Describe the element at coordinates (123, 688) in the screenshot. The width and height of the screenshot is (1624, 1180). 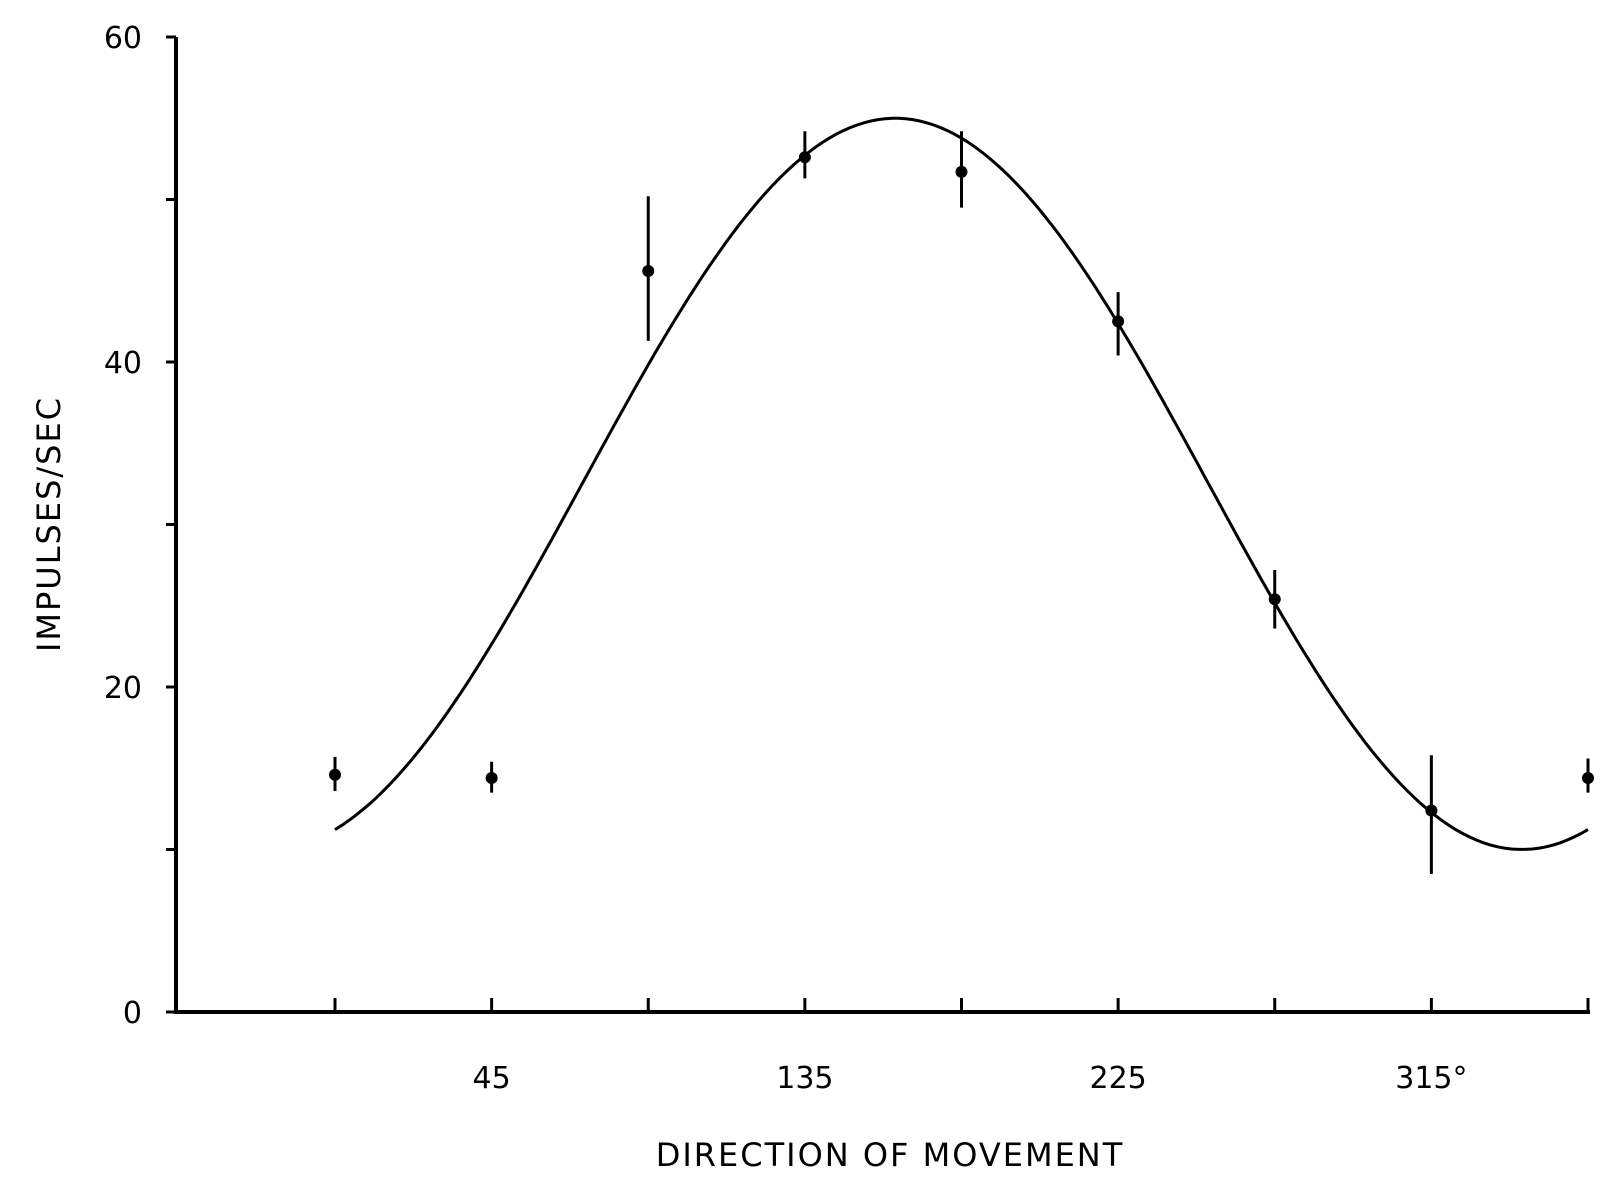
I see `y-tick-label: 20` at that location.